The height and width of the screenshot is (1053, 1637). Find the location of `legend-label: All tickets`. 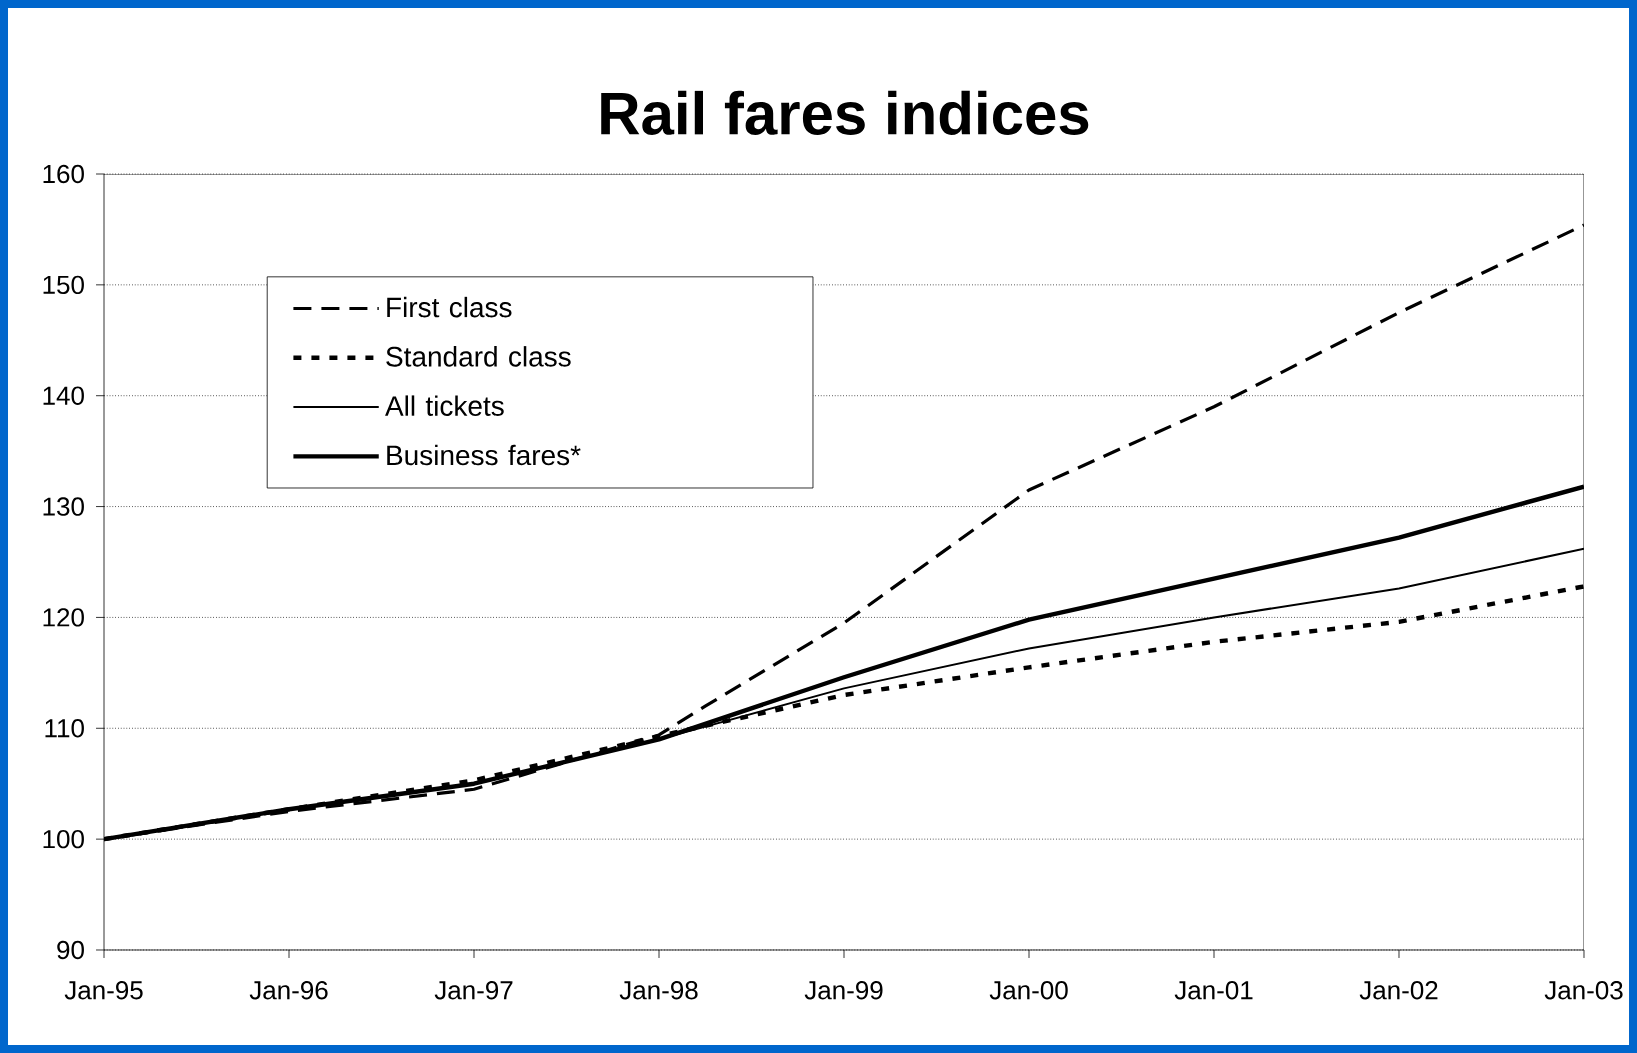

legend-label: All tickets is located at coordinates (444, 405).